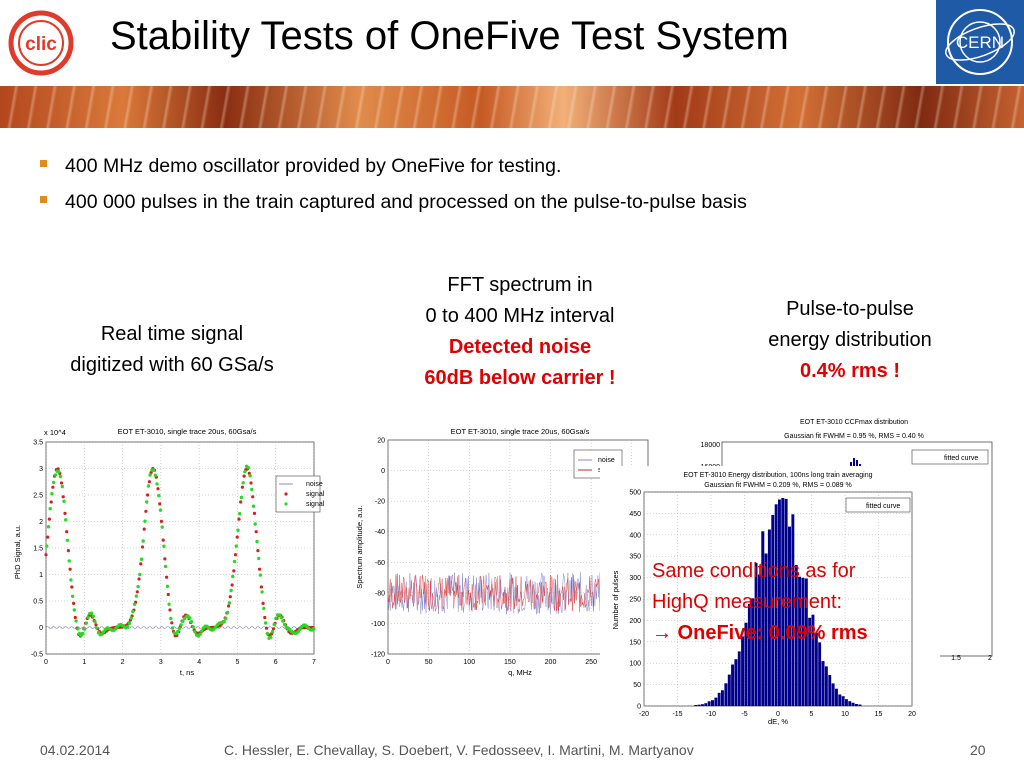 The width and height of the screenshot is (1024, 768). I want to click on x-tick-label: 100, so click(469, 662).